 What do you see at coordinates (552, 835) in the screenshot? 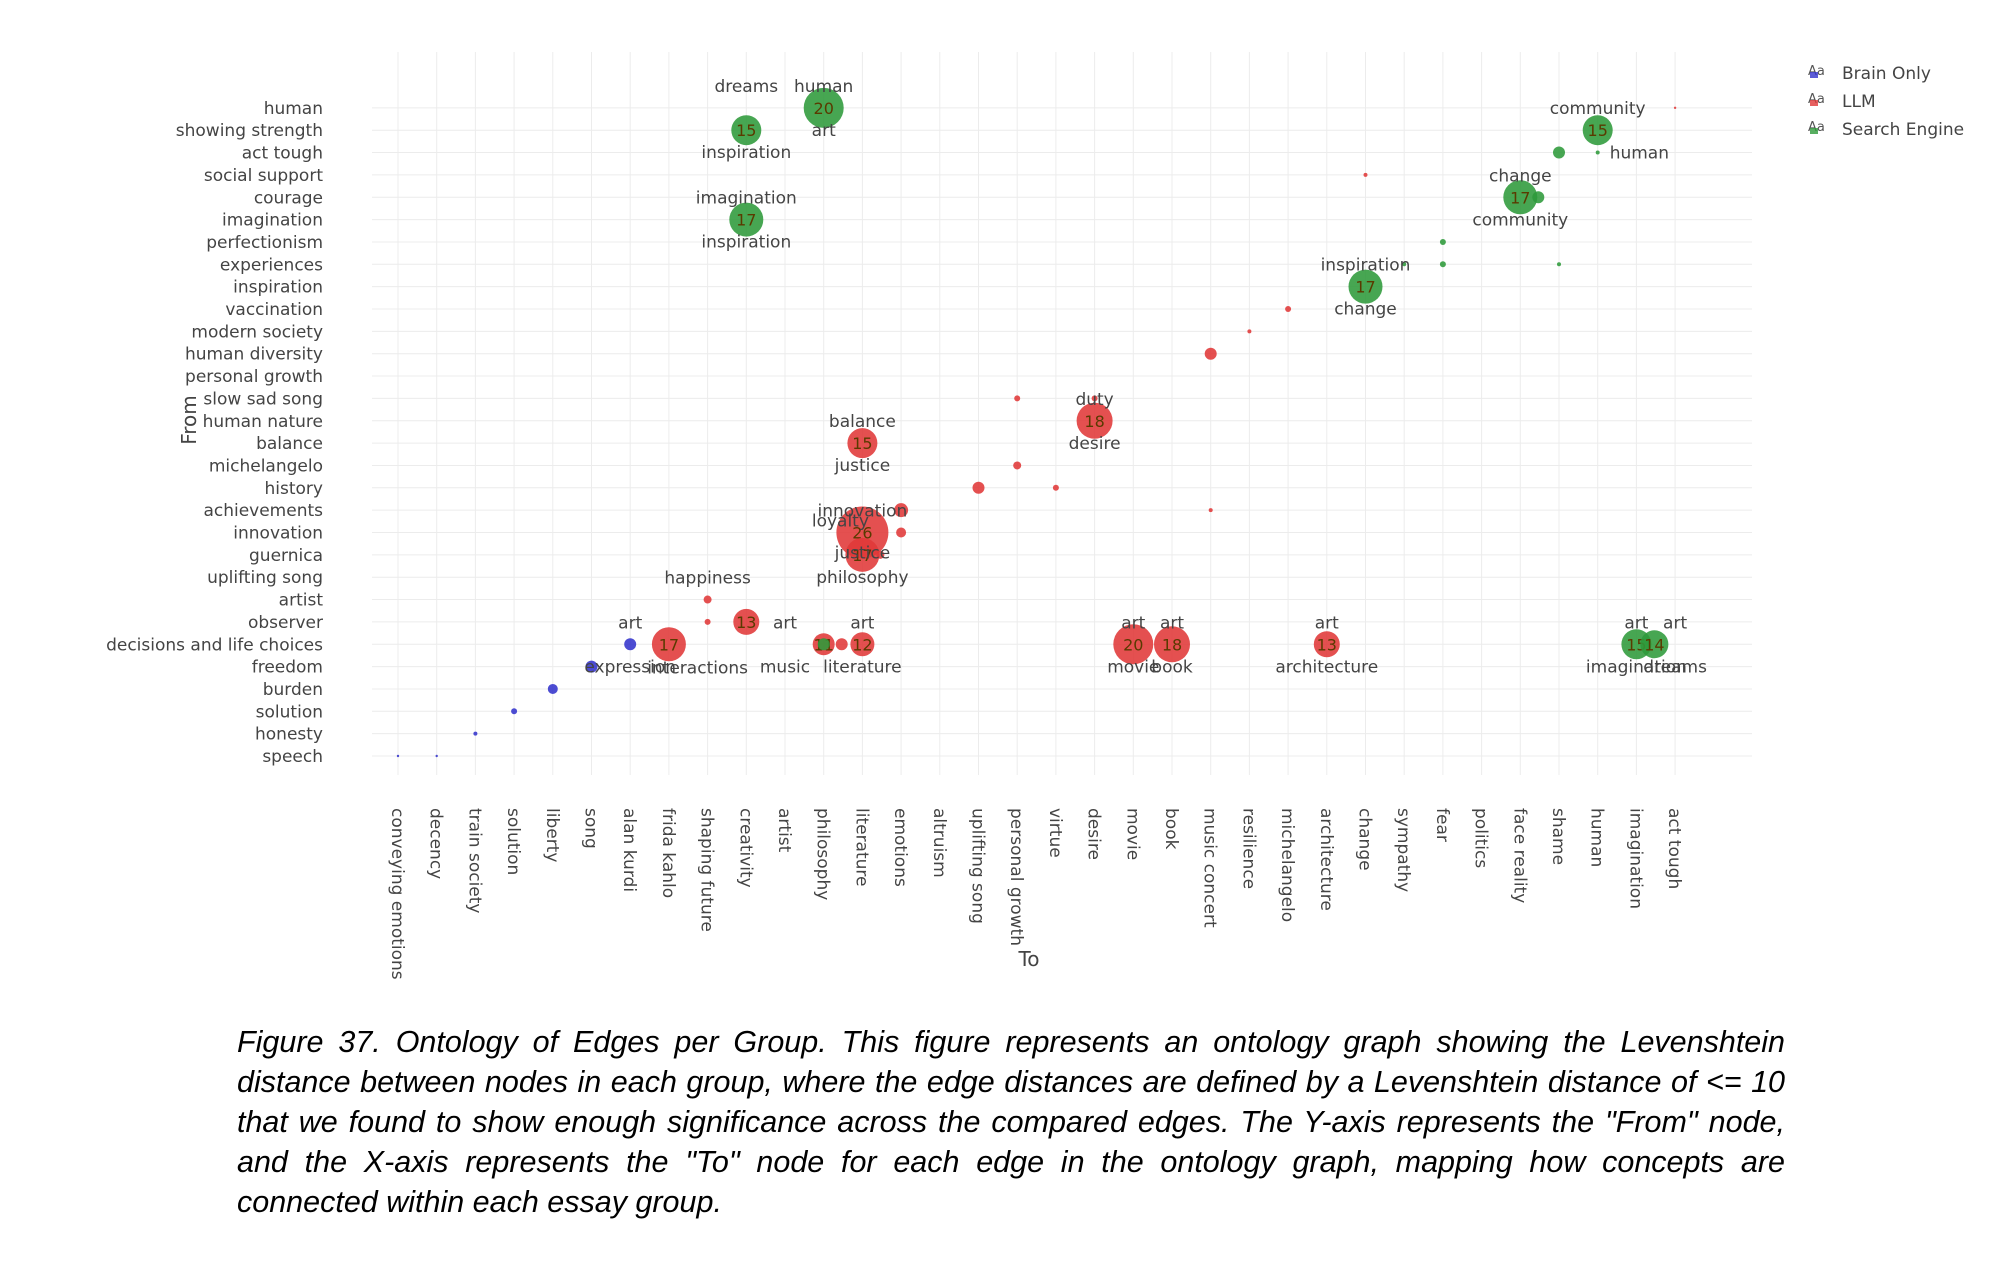
I see `x-tick-label: liberty` at bounding box center [552, 835].